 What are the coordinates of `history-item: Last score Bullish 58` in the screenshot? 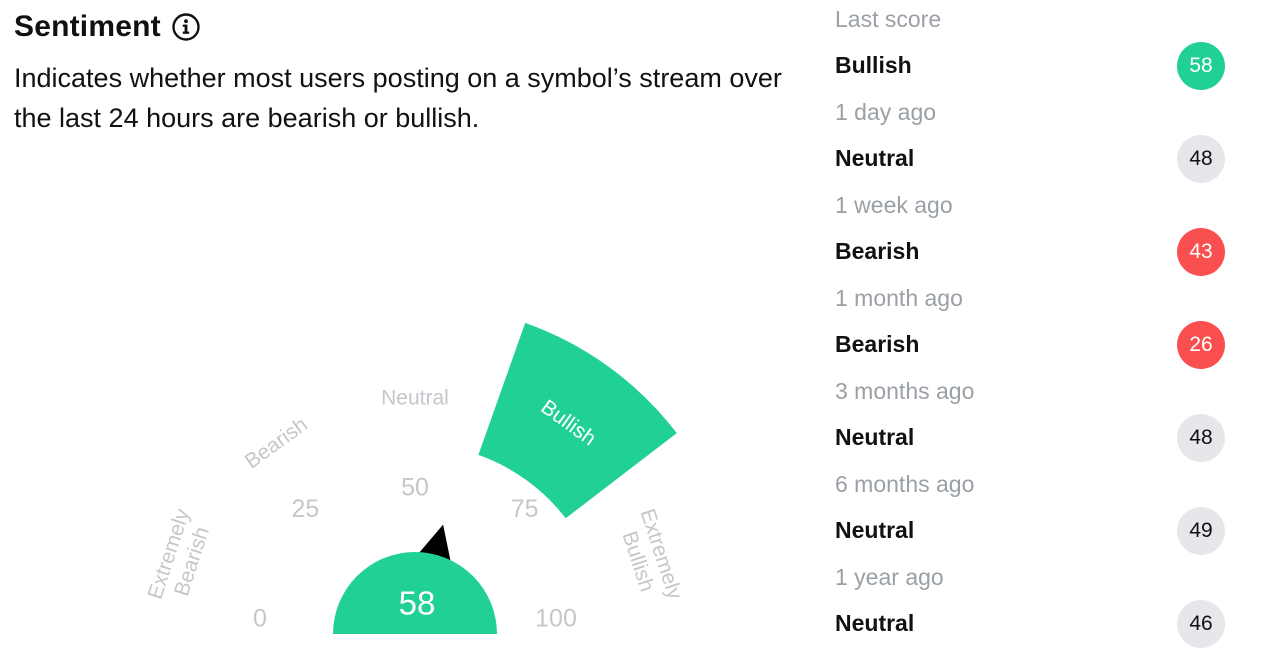 It's located at (1035, 46).